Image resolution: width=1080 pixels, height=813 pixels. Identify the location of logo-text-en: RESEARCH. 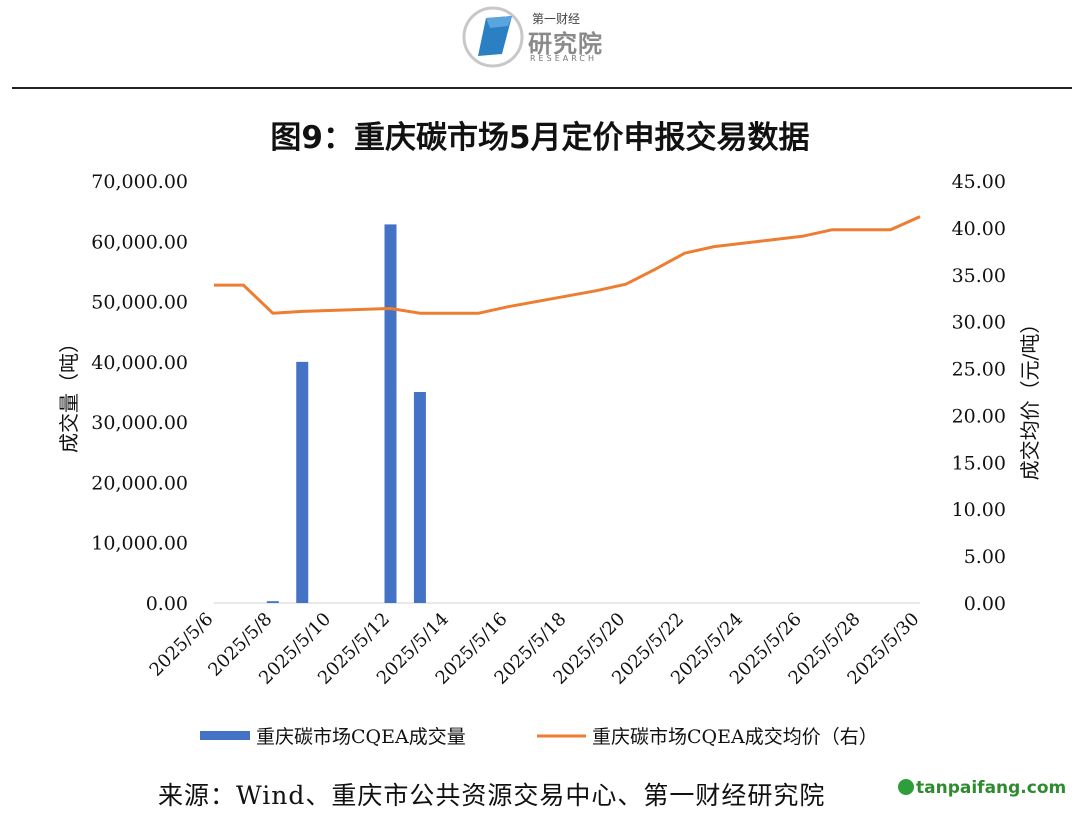
(563, 58).